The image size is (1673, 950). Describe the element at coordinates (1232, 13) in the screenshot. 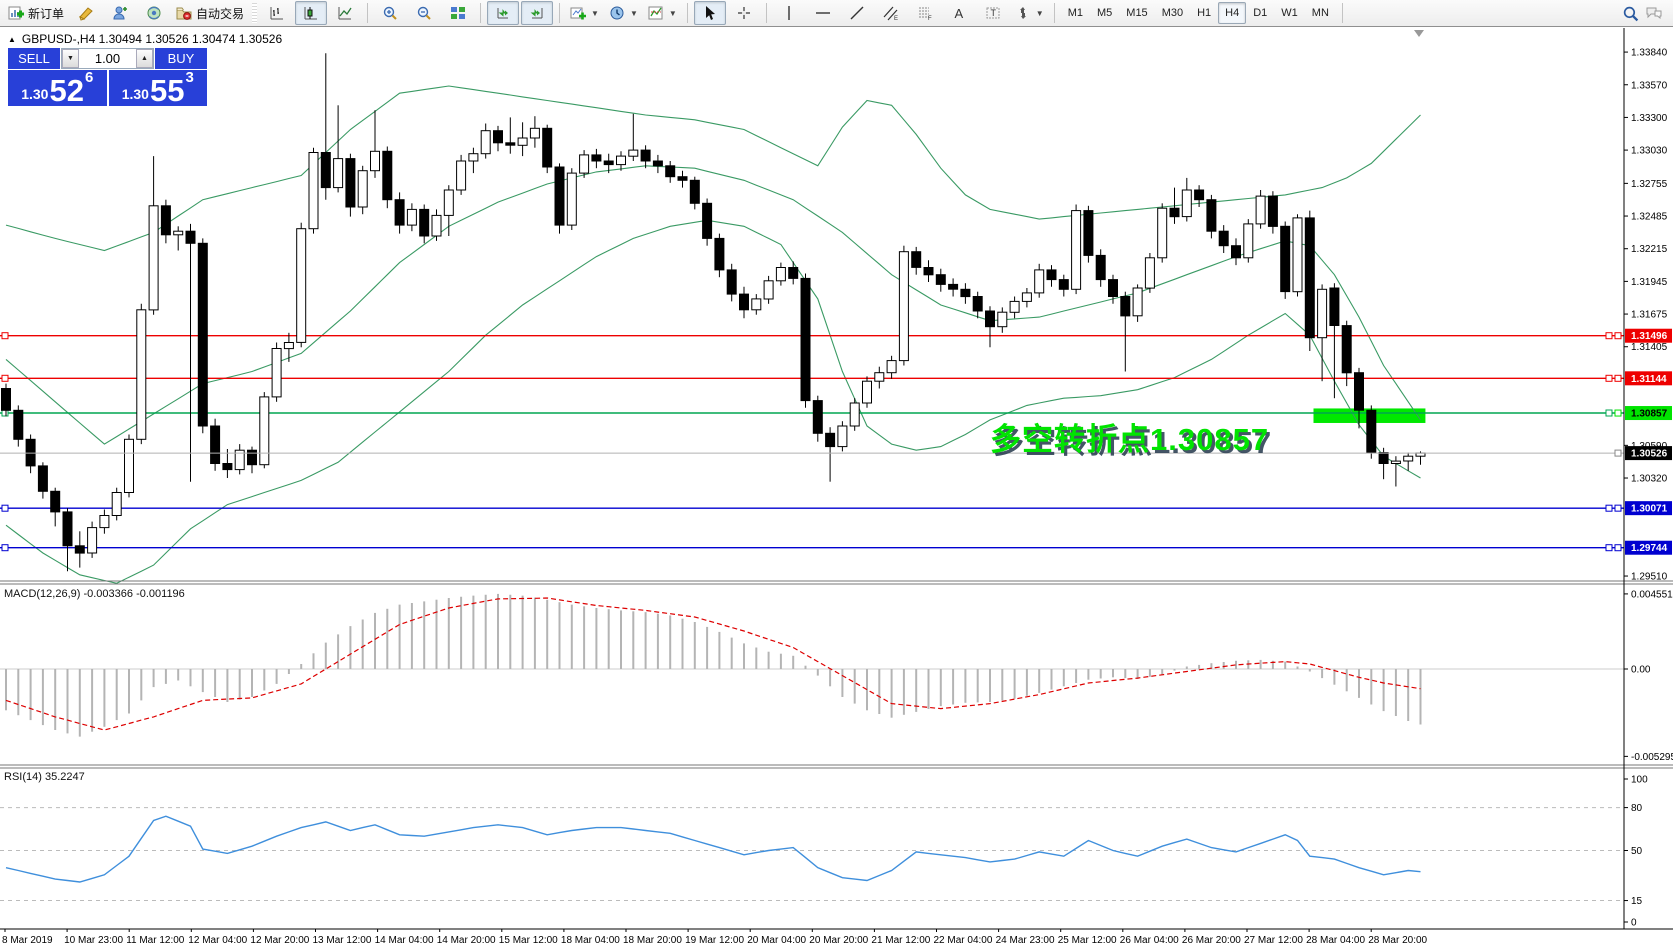

I see `timeframe-h4: H4` at that location.